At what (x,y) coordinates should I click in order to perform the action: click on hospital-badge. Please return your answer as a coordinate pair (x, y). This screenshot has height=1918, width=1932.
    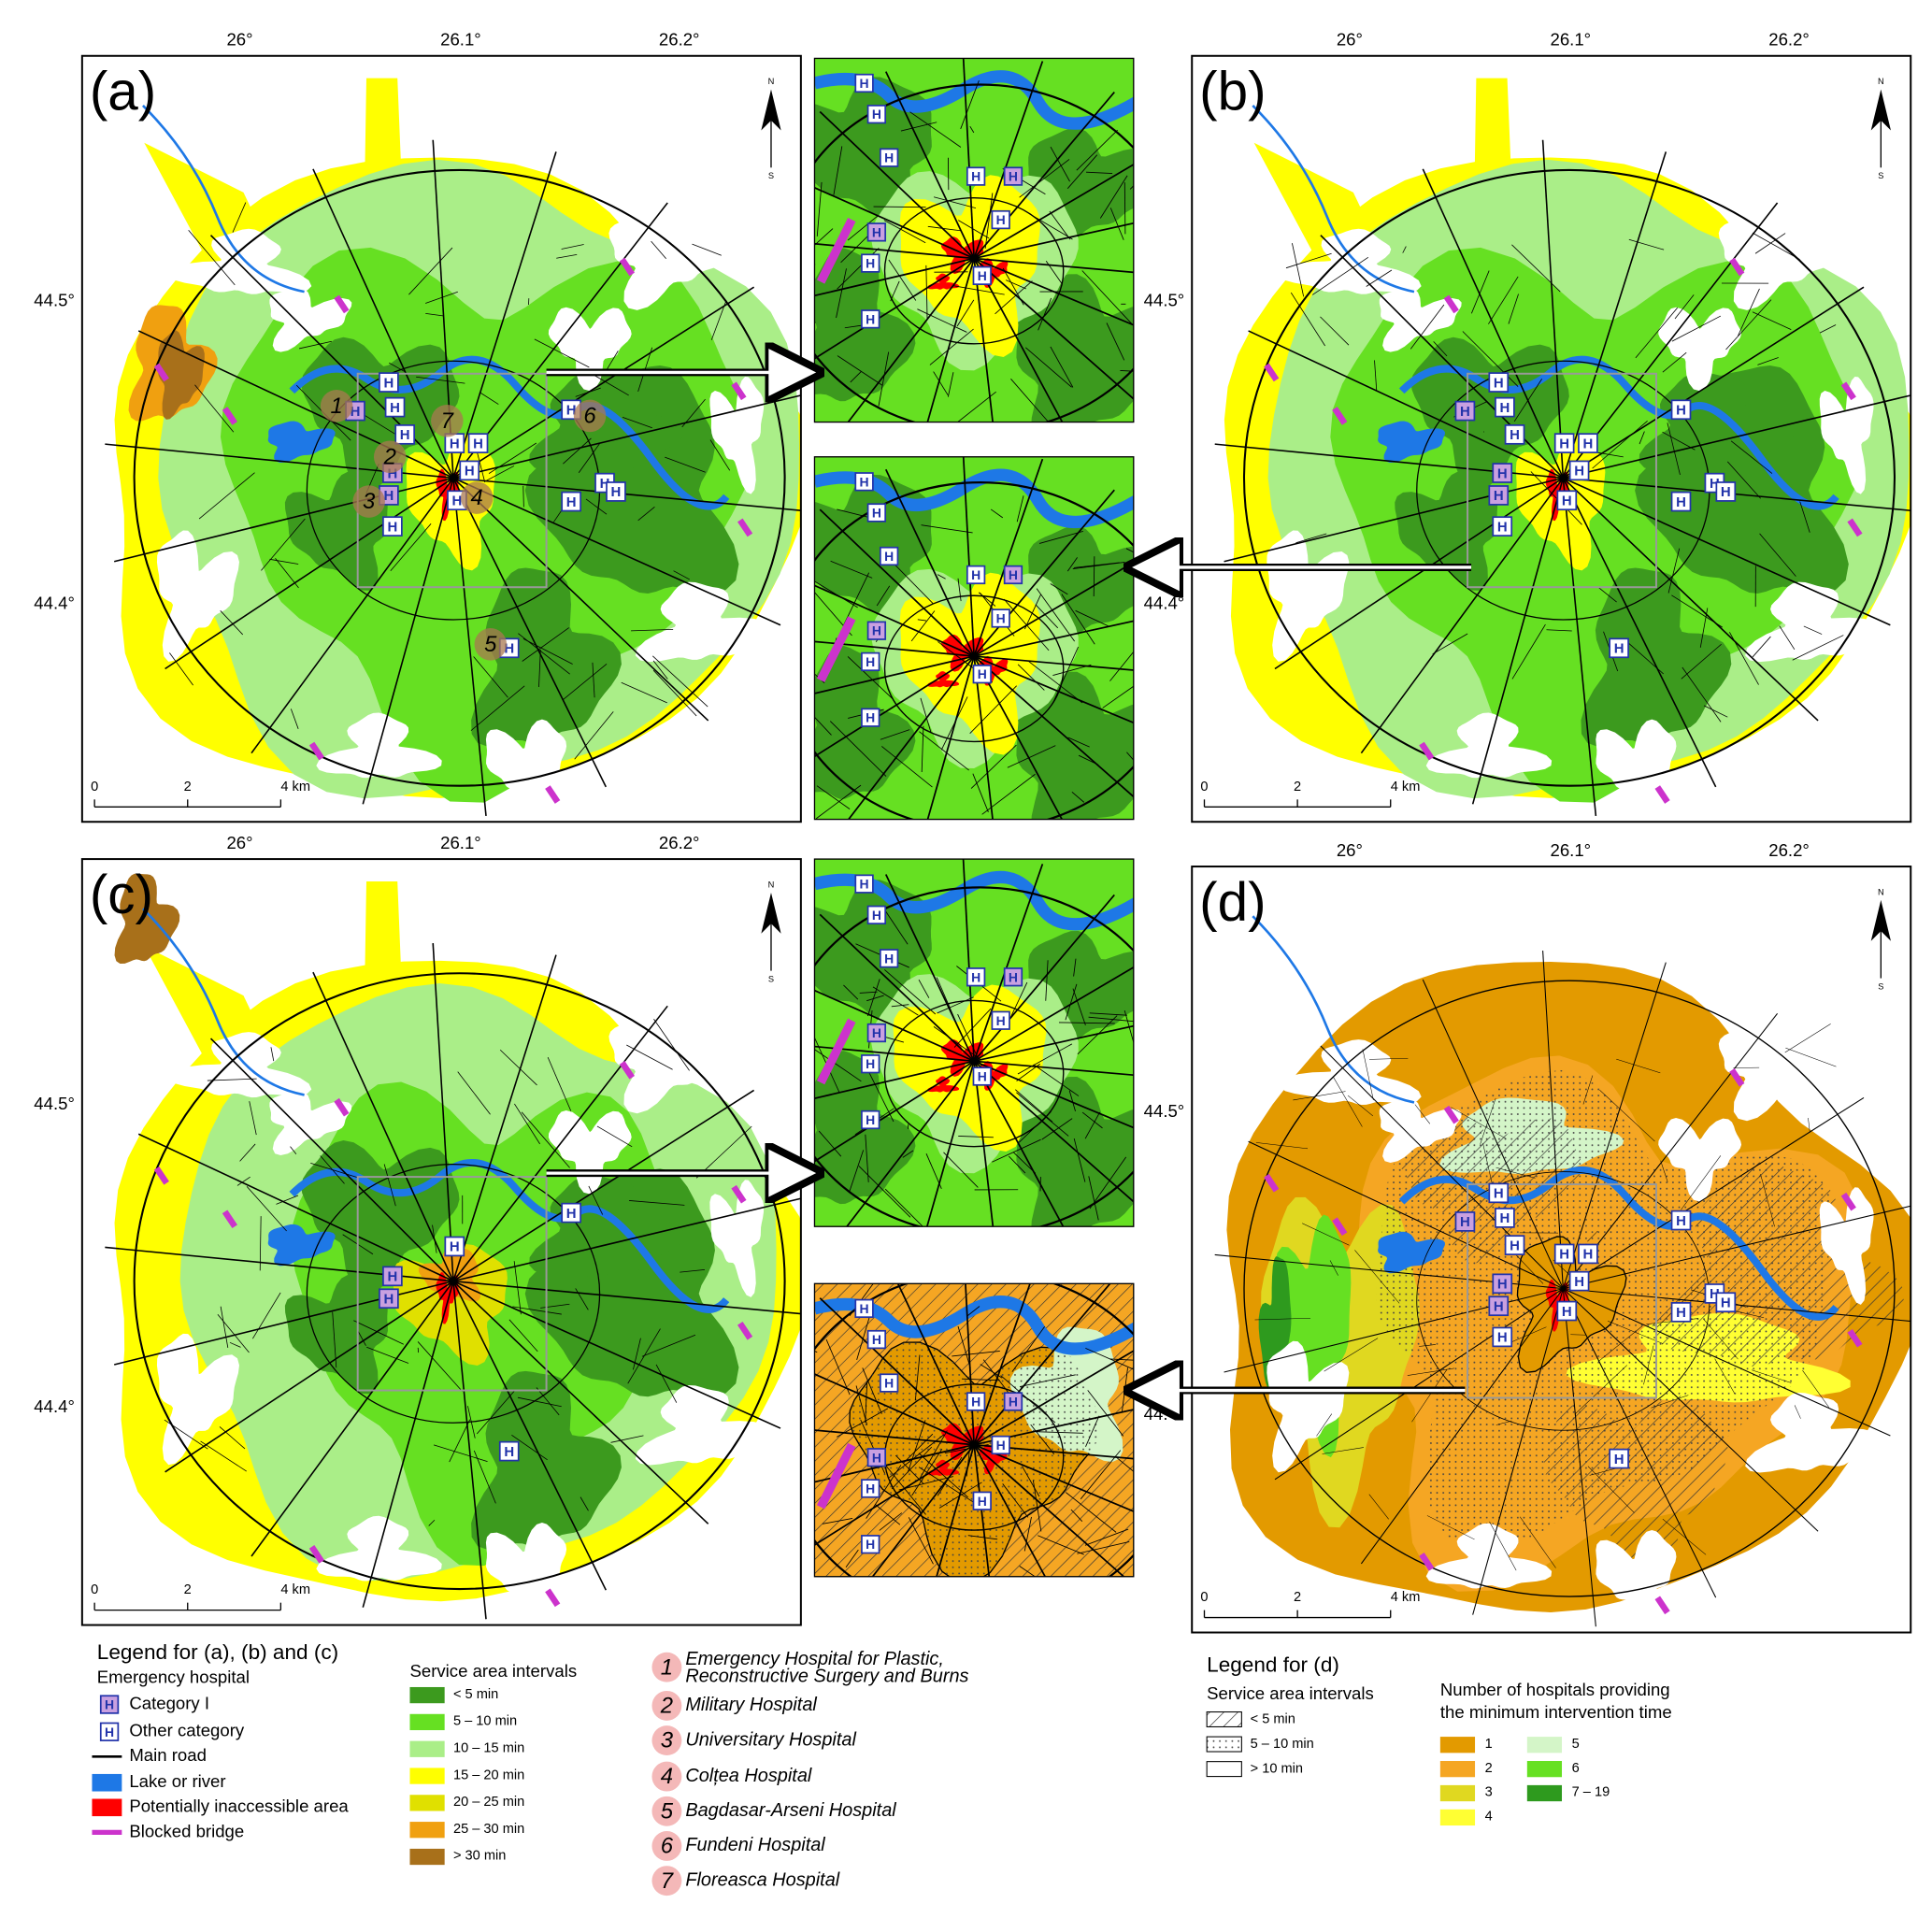
    Looking at the image, I should click on (666, 1881).